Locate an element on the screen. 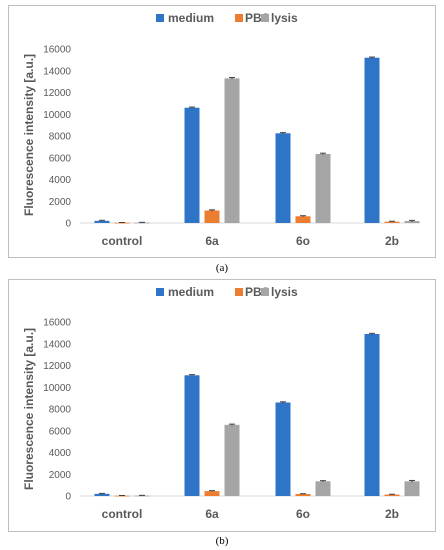  chart2-bar-medium-6o is located at coordinates (283, 449).